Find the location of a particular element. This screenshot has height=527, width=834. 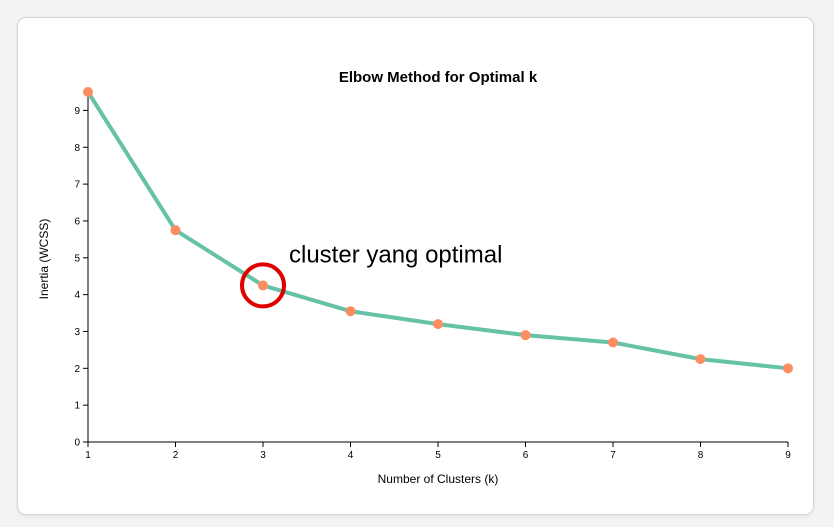

x-tick-label: 2 is located at coordinates (176, 455).